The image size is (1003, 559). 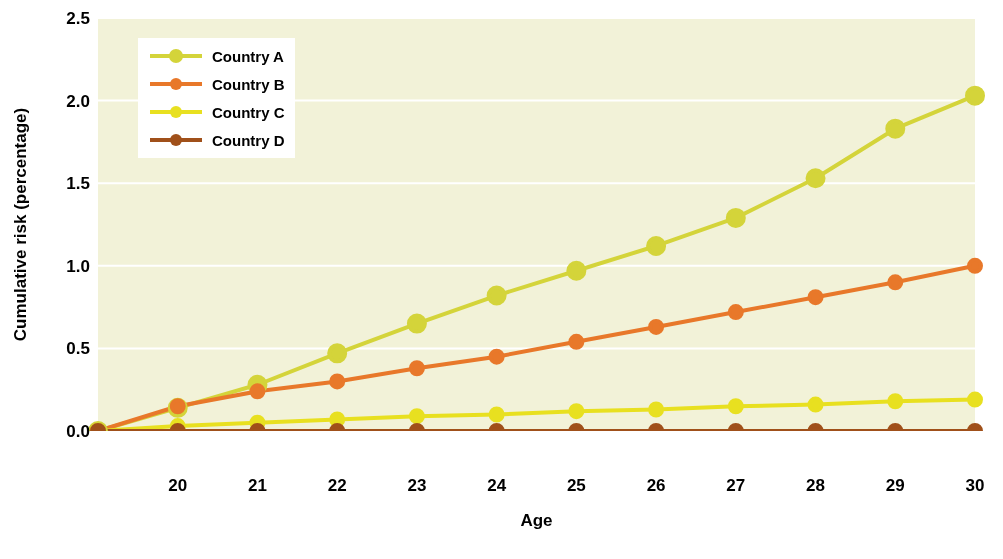 I want to click on legend-label: Country B, so click(x=248, y=84).